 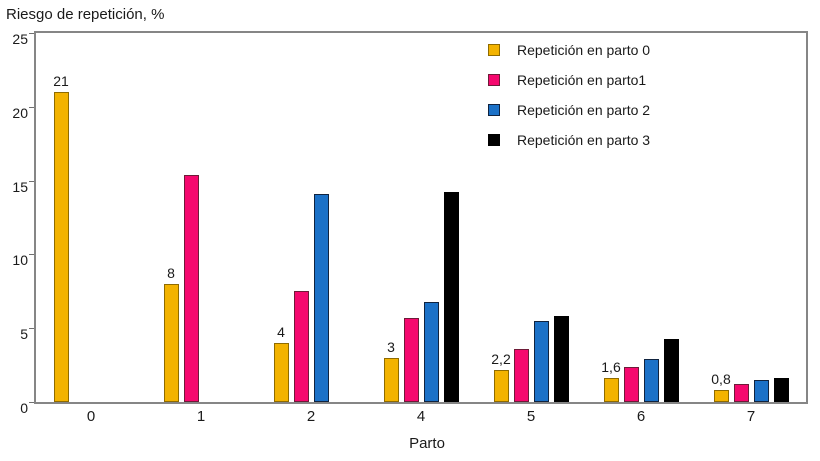 I want to click on bar-value-label: 21, so click(x=61, y=81).